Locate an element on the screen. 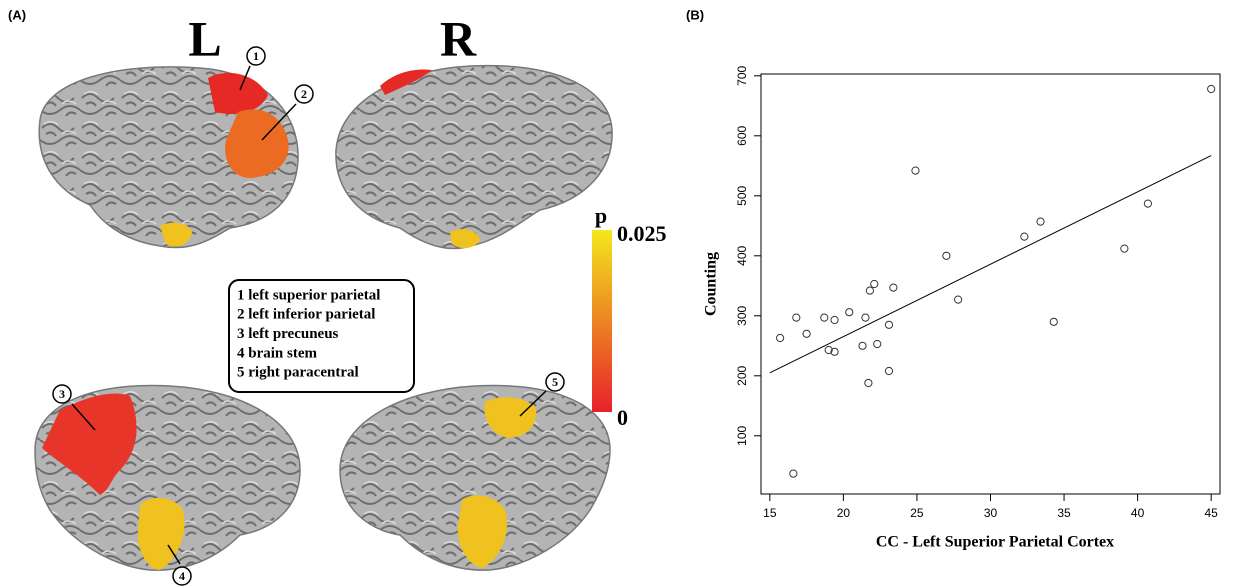 This screenshot has height=588, width=1233. y-tick-label: 300 is located at coordinates (742, 315).